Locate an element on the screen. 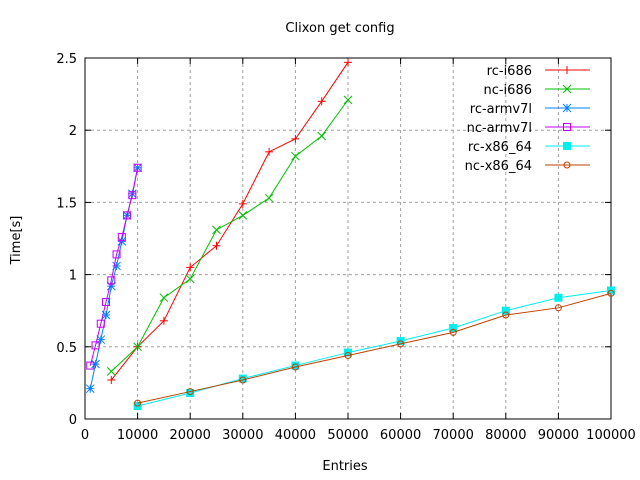 This screenshot has width=640, height=480. y-tick-label: 2 is located at coordinates (73, 131).